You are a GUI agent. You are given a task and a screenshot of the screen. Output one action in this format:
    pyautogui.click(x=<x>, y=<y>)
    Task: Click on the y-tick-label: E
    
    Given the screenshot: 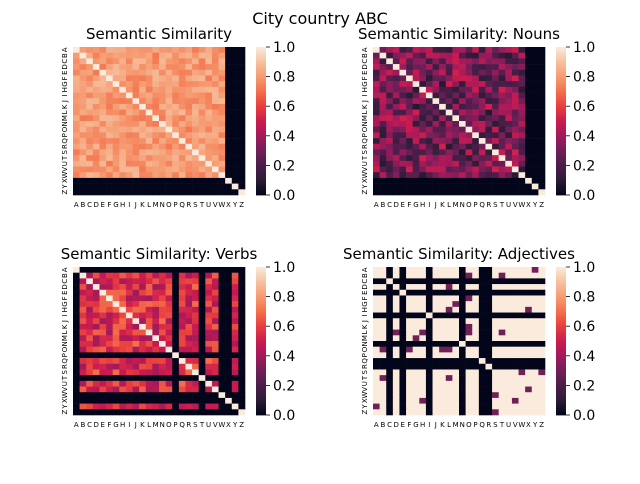 What is the action you would take?
    pyautogui.click(x=365, y=72)
    